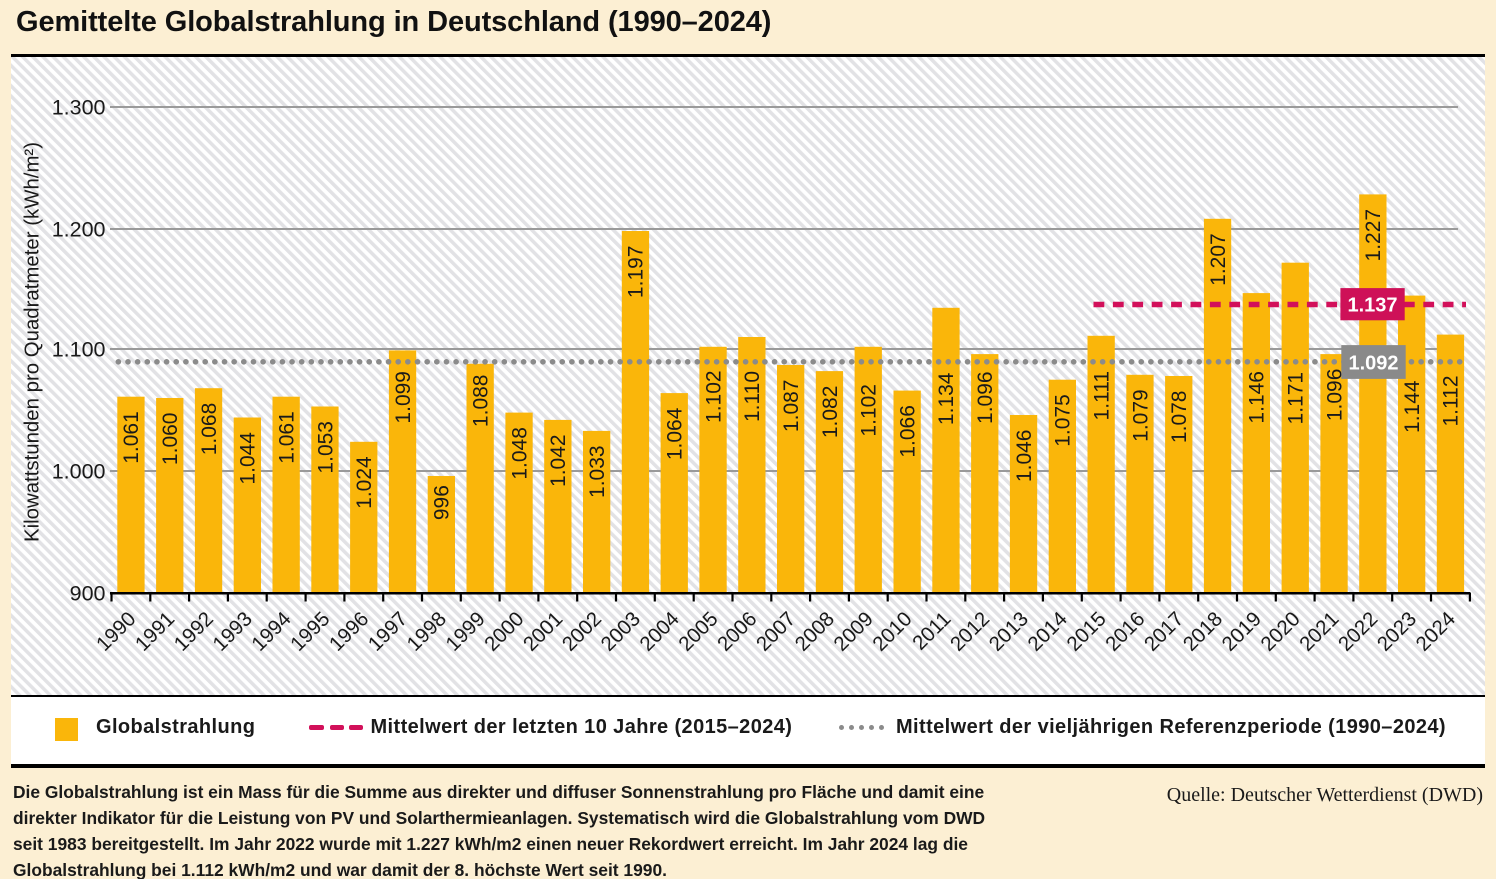 Image resolution: width=1496 pixels, height=879 pixels. What do you see at coordinates (752, 396) in the screenshot?
I see `svg-text: 1.110` at bounding box center [752, 396].